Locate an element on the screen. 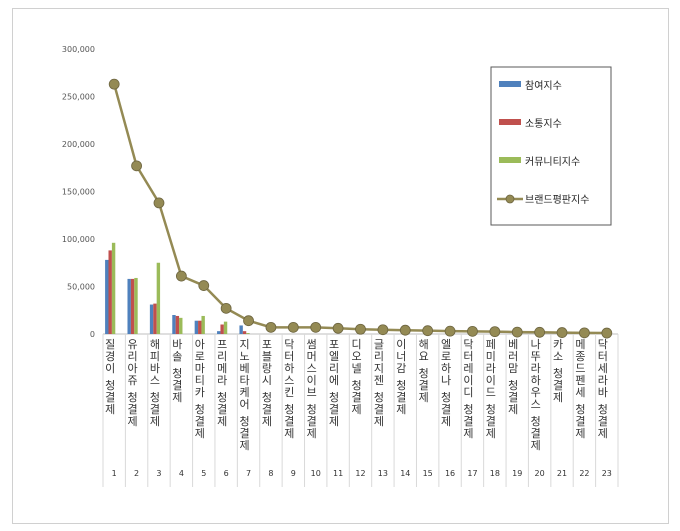 The width and height of the screenshot is (680, 531). category-index: 7 is located at coordinates (248, 473).